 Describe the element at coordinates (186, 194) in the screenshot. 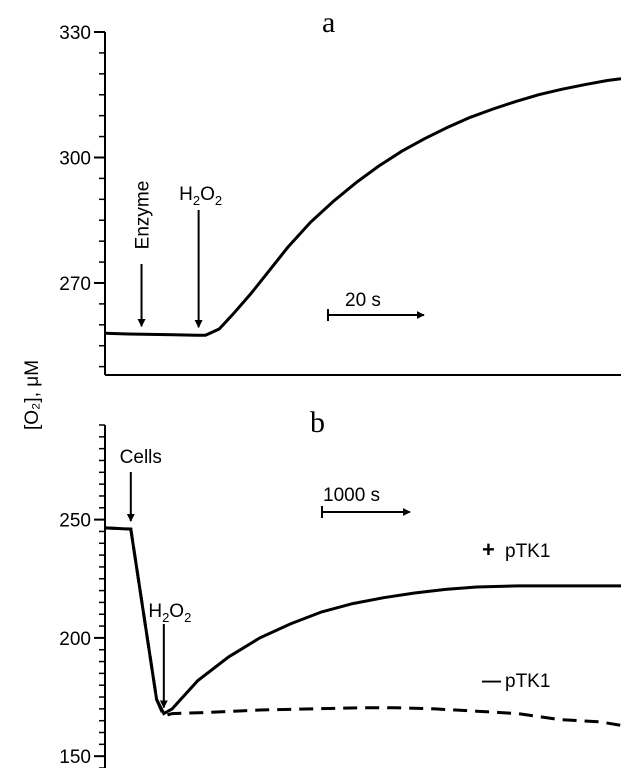

I see `h2o2-a-h: H` at that location.